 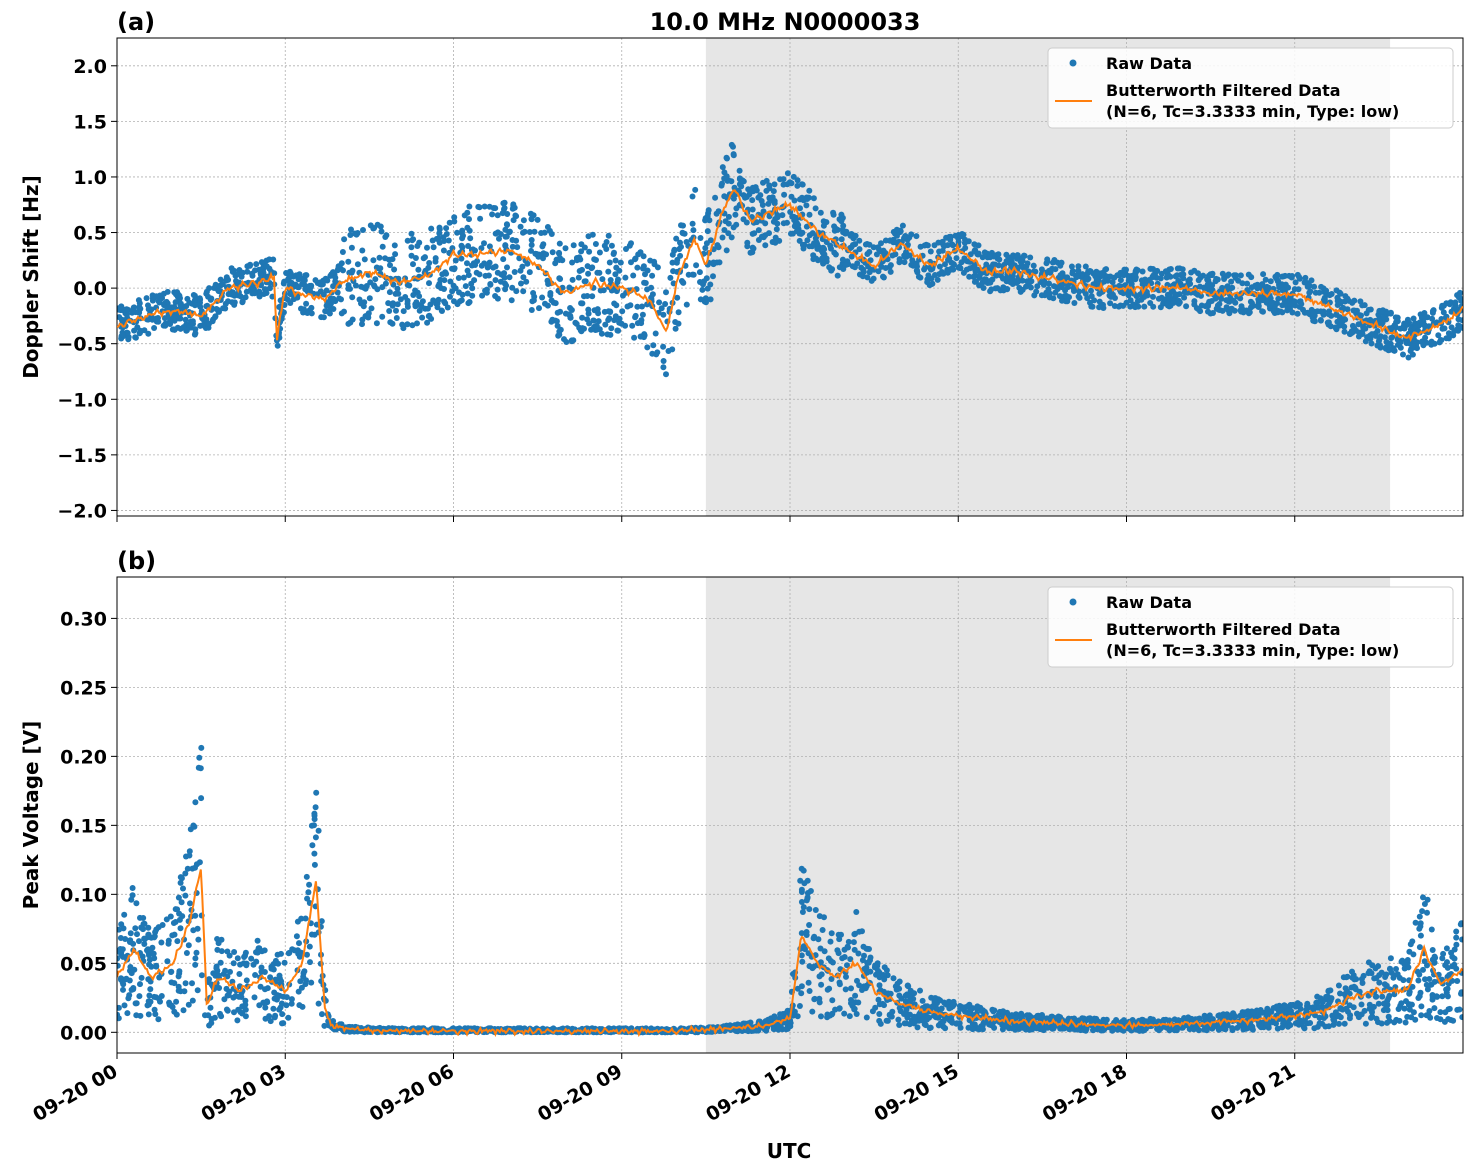 I want to click on y-tick-label: 1.0, so click(x=90, y=178).